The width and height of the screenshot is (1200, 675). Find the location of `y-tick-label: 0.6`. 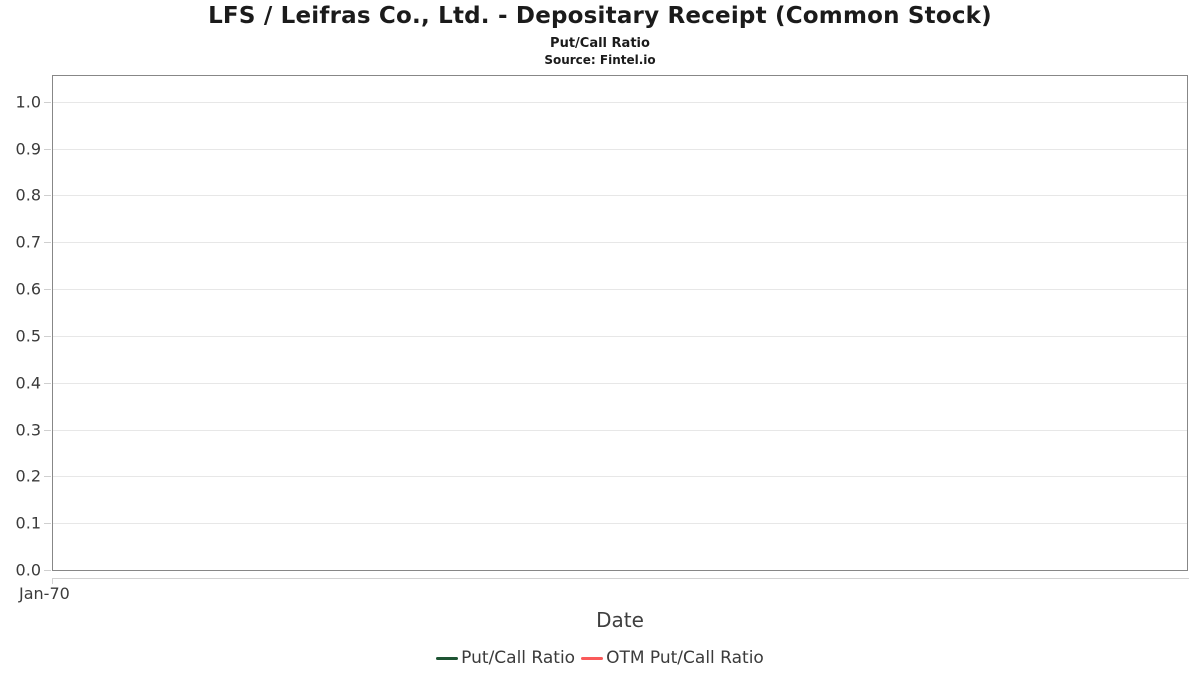

y-tick-label: 0.6 is located at coordinates (28, 289).